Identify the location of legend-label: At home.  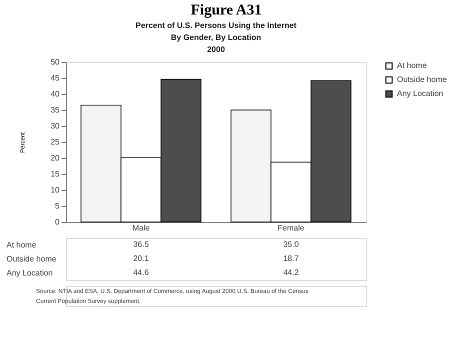
(412, 65).